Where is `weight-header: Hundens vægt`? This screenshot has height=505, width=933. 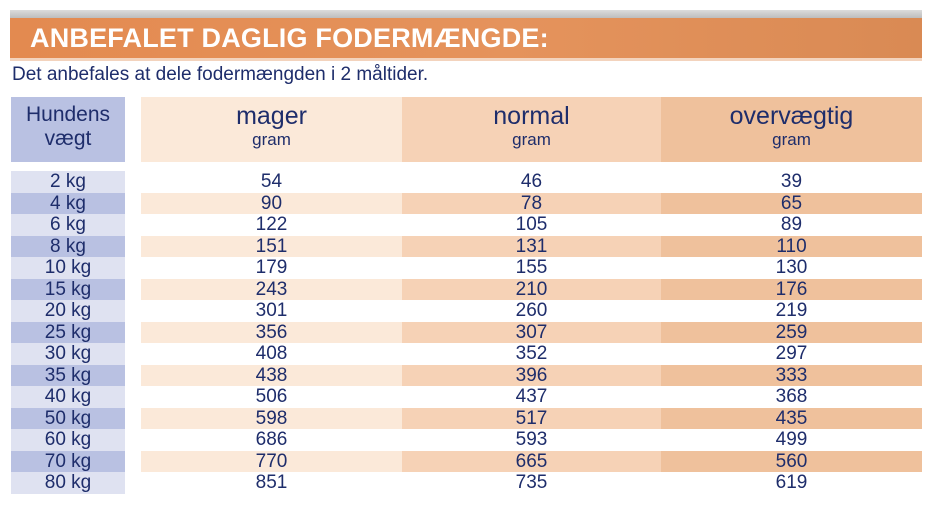
weight-header: Hundens vægt is located at coordinates (68, 129).